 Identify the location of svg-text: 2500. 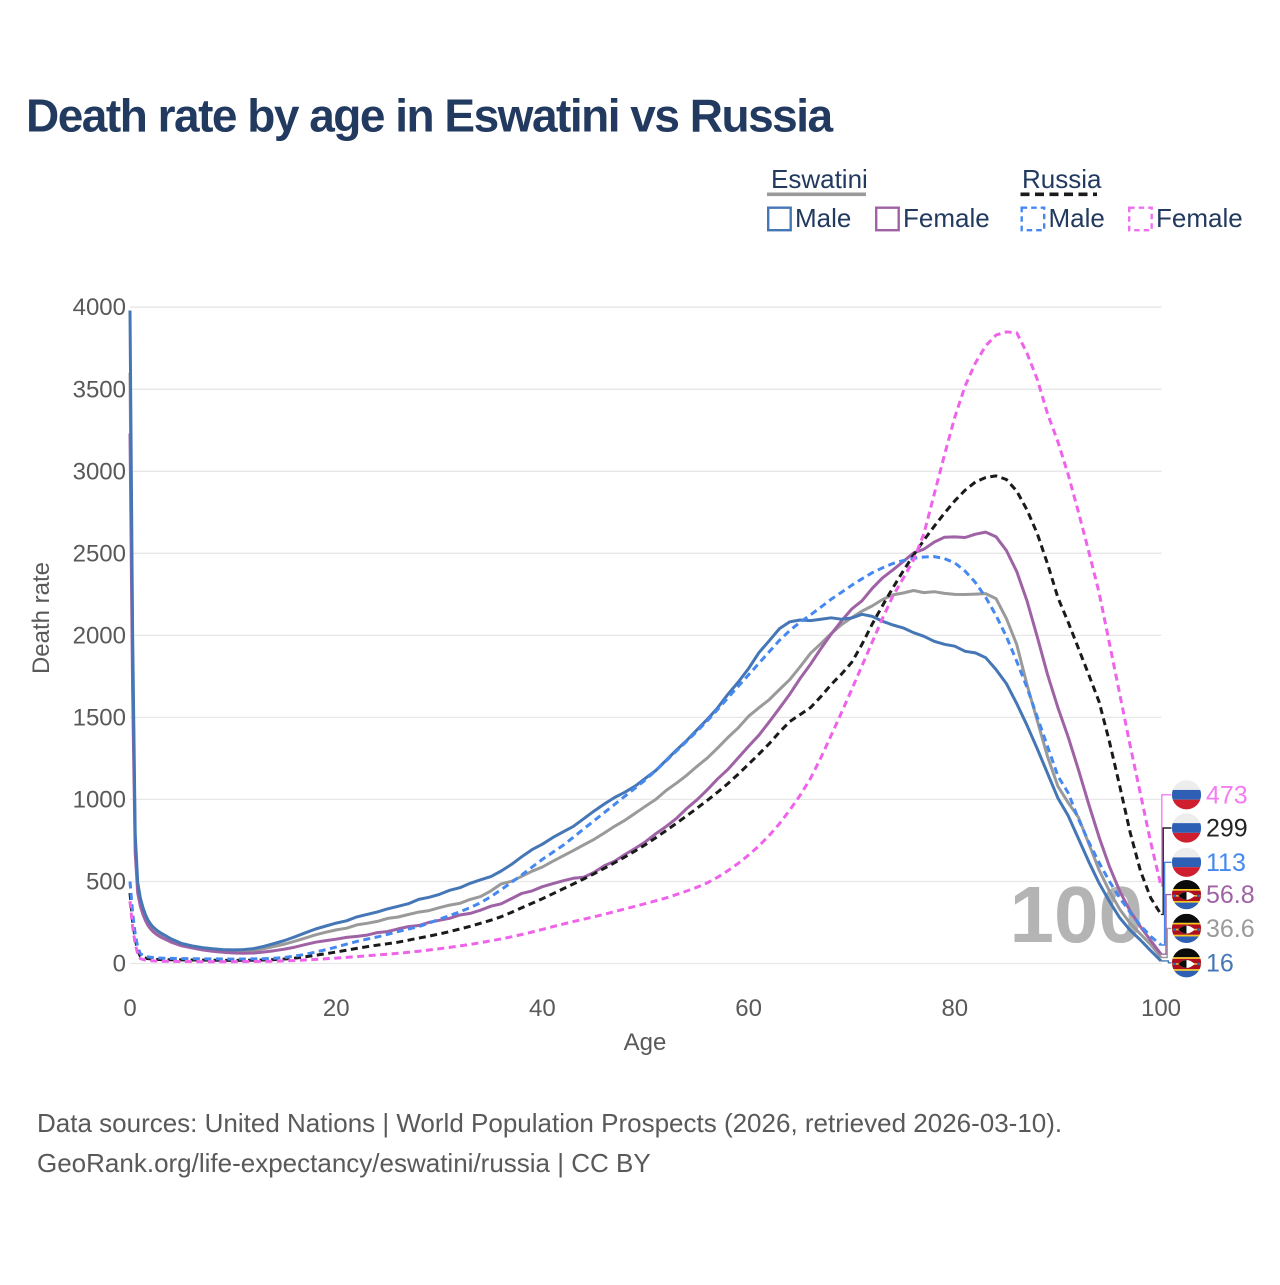
(99, 553).